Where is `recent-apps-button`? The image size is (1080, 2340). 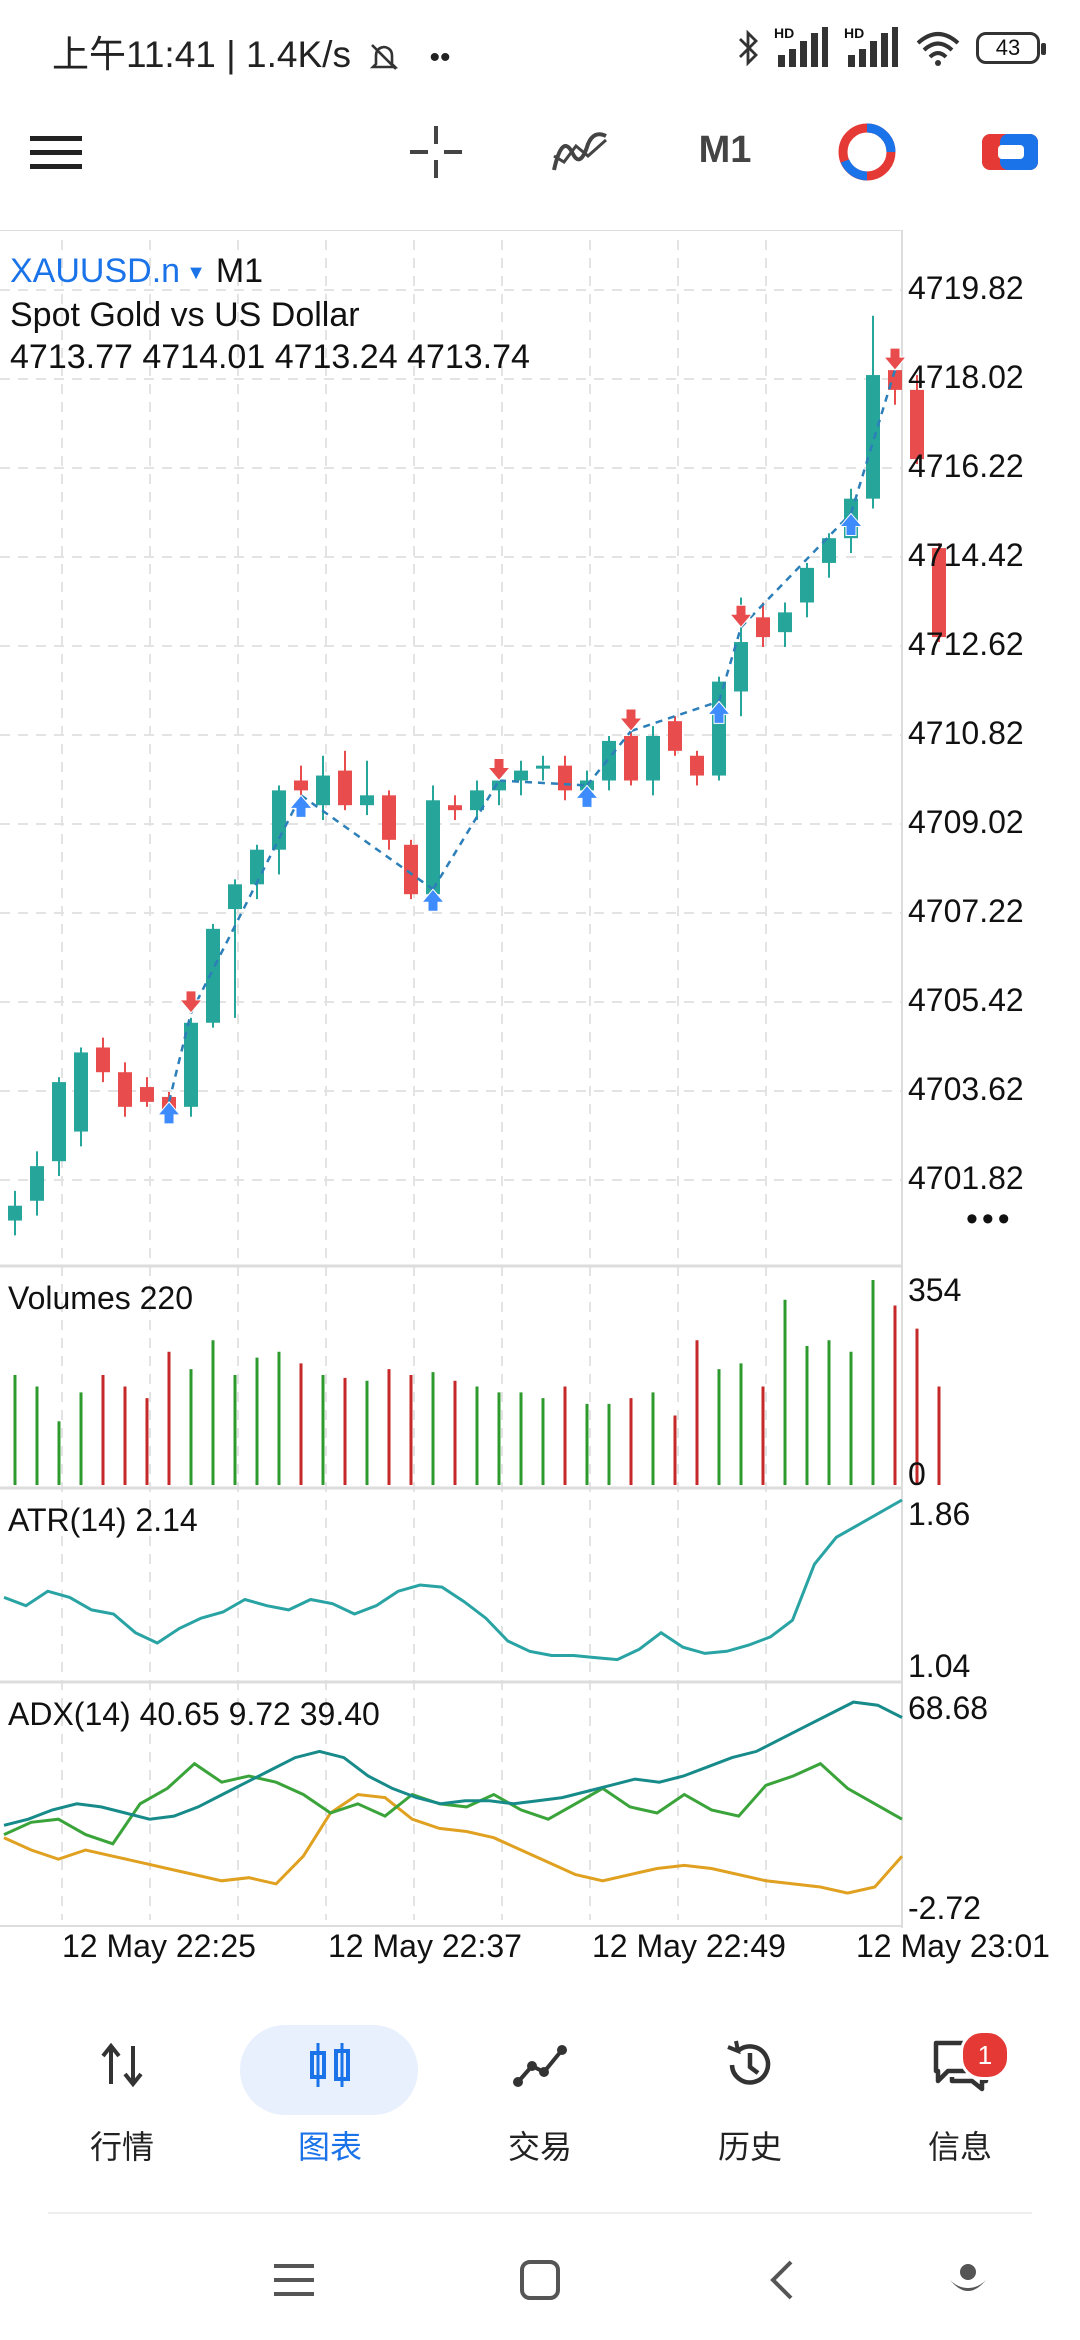 recent-apps-button is located at coordinates (294, 2280).